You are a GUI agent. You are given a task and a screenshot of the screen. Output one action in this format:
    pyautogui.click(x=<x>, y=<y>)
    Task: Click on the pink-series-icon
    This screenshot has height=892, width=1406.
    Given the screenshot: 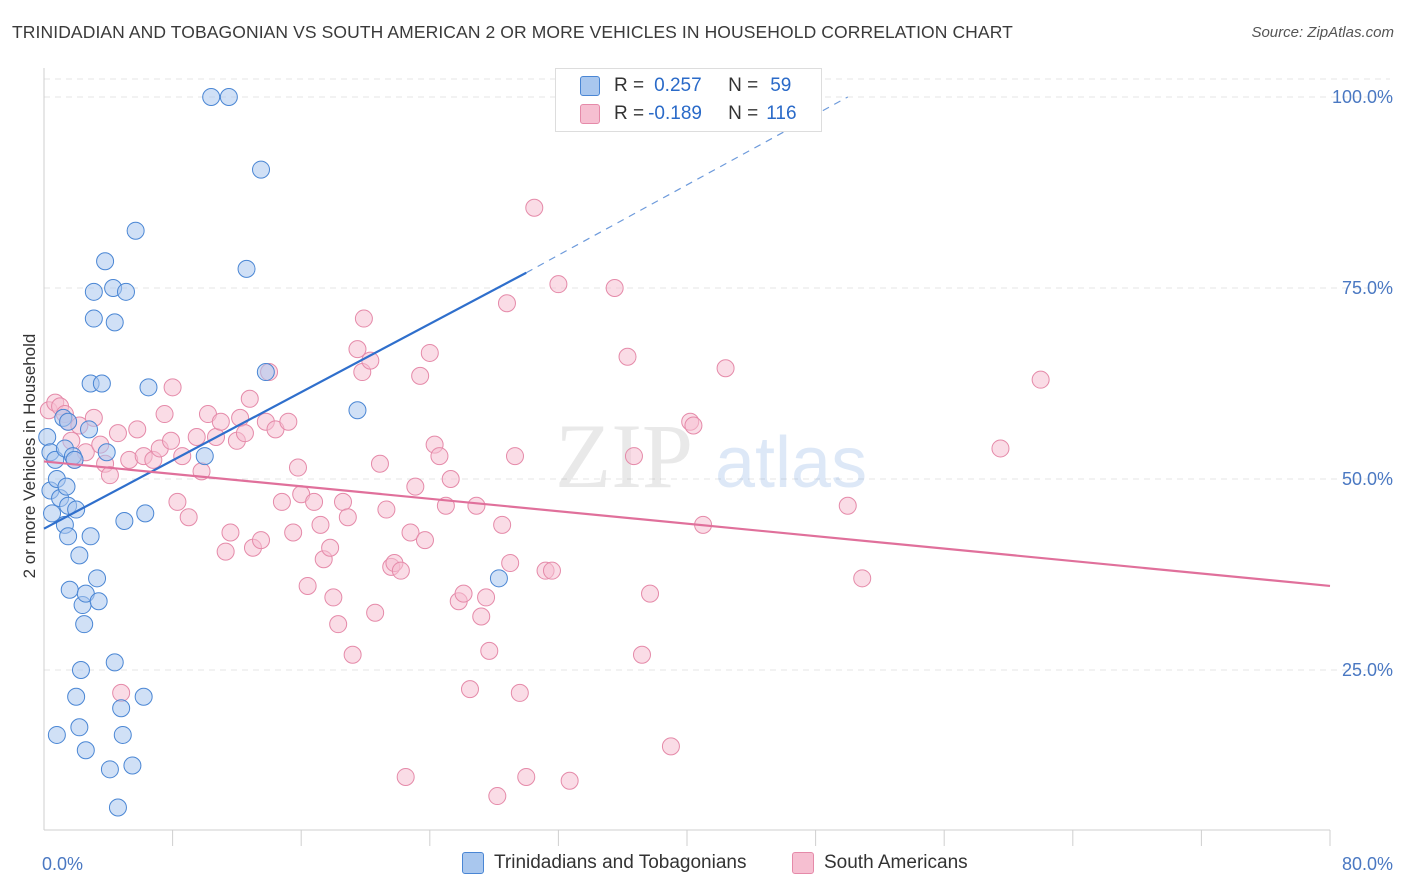 What is the action you would take?
    pyautogui.click(x=803, y=863)
    